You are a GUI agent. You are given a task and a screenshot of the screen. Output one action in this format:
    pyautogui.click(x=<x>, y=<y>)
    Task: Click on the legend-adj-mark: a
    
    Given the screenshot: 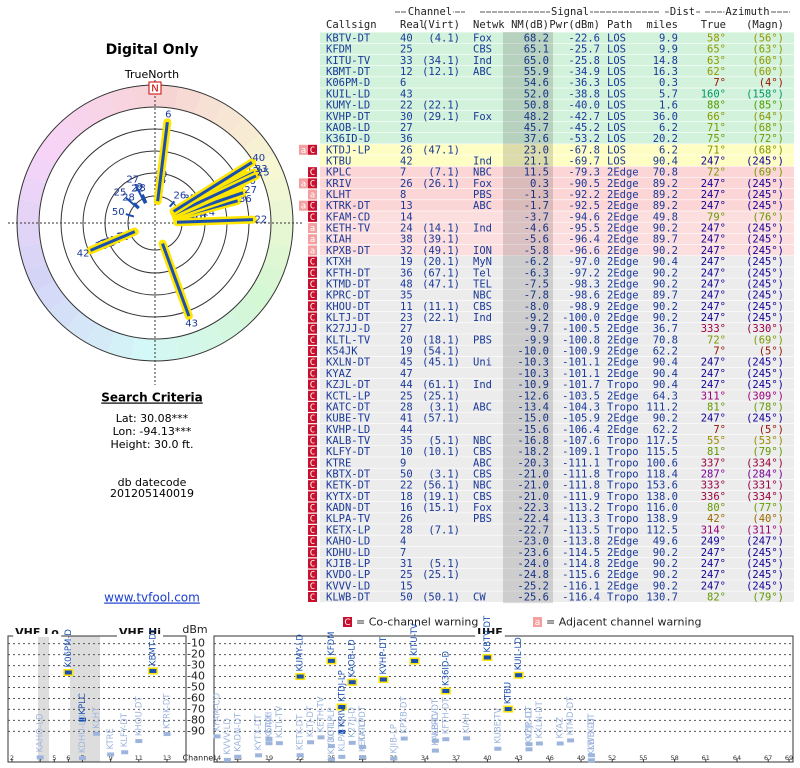 What is the action you would take?
    pyautogui.click(x=538, y=623)
    